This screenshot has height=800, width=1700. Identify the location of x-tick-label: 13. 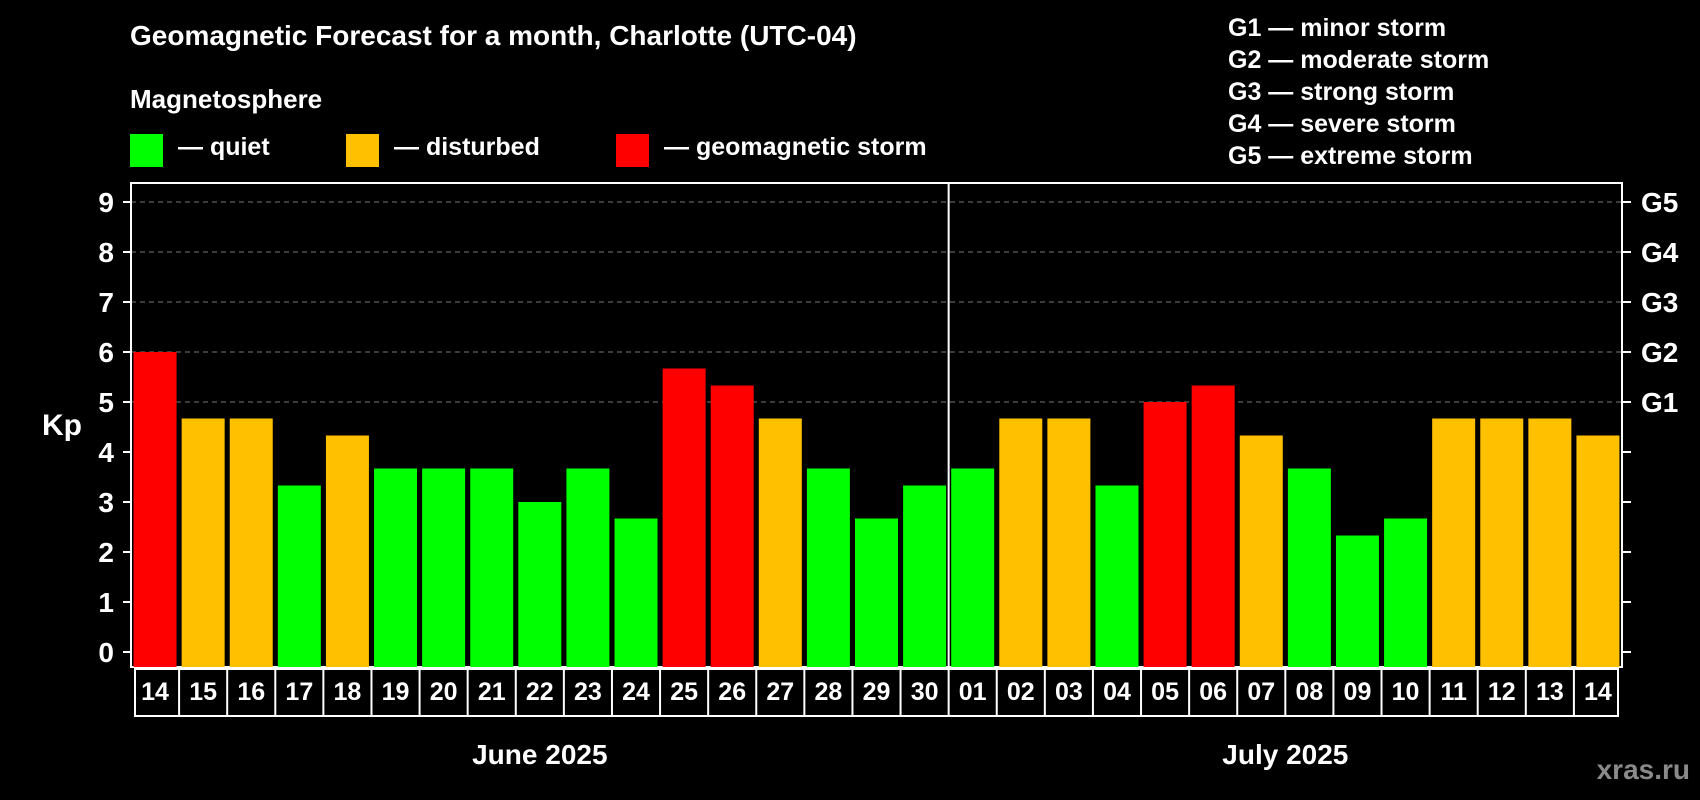
(1550, 692).